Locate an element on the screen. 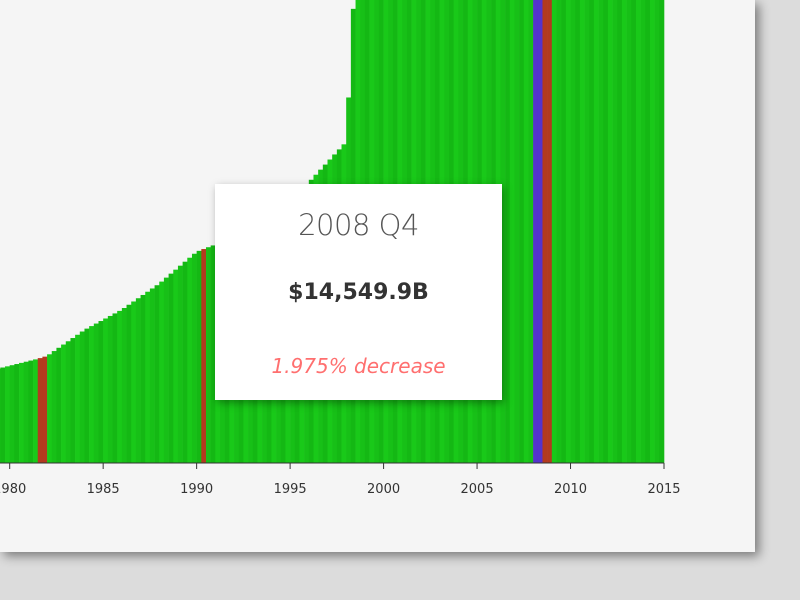 The width and height of the screenshot is (800, 600). x-axis: 1980 1985 1990 1995 2000 2005 2010 2015 is located at coordinates (340, 479).